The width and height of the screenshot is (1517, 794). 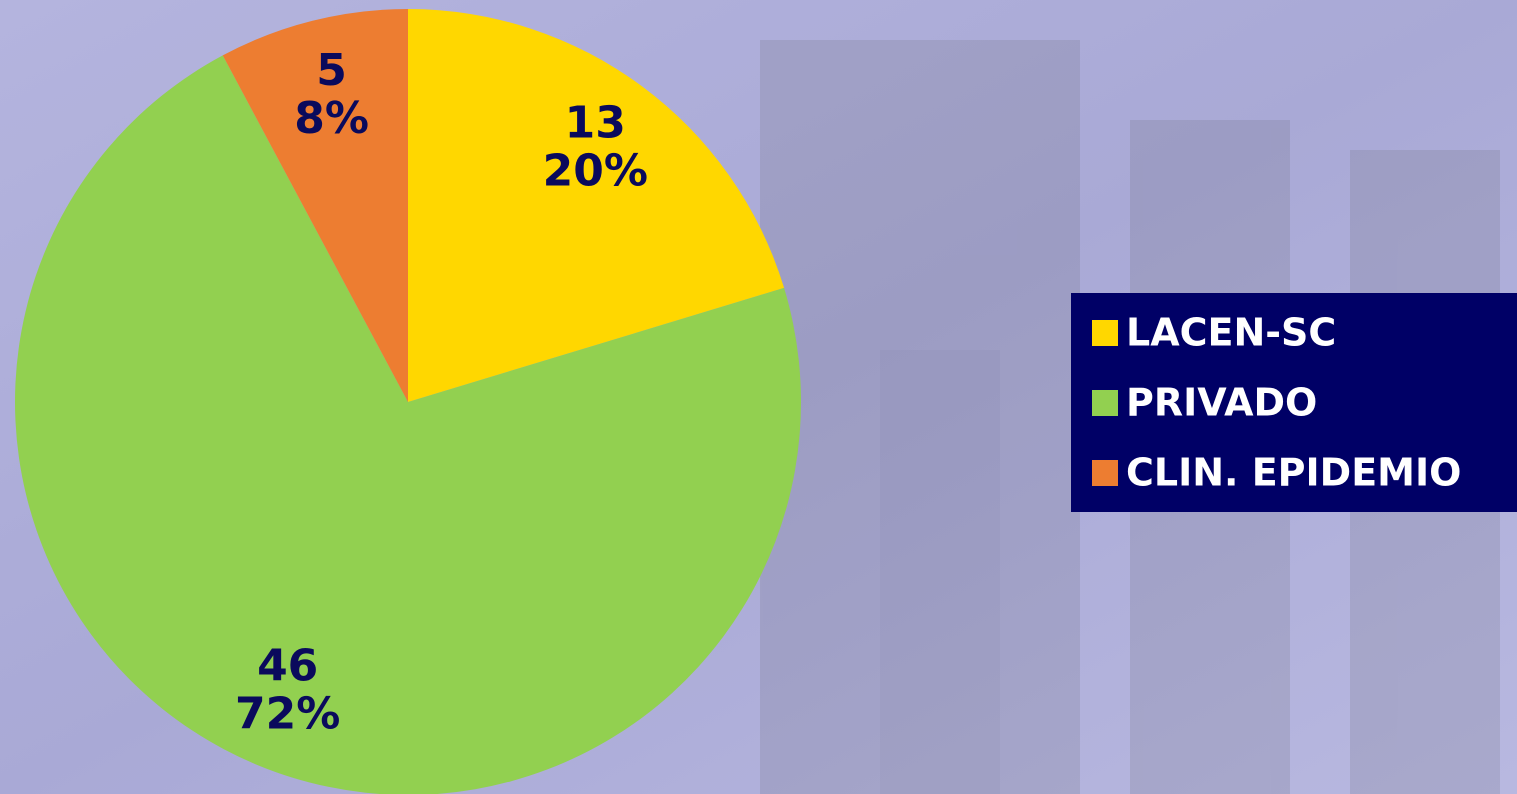 What do you see at coordinates (1231, 333) in the screenshot?
I see `legend-label: LACEN-SC` at bounding box center [1231, 333].